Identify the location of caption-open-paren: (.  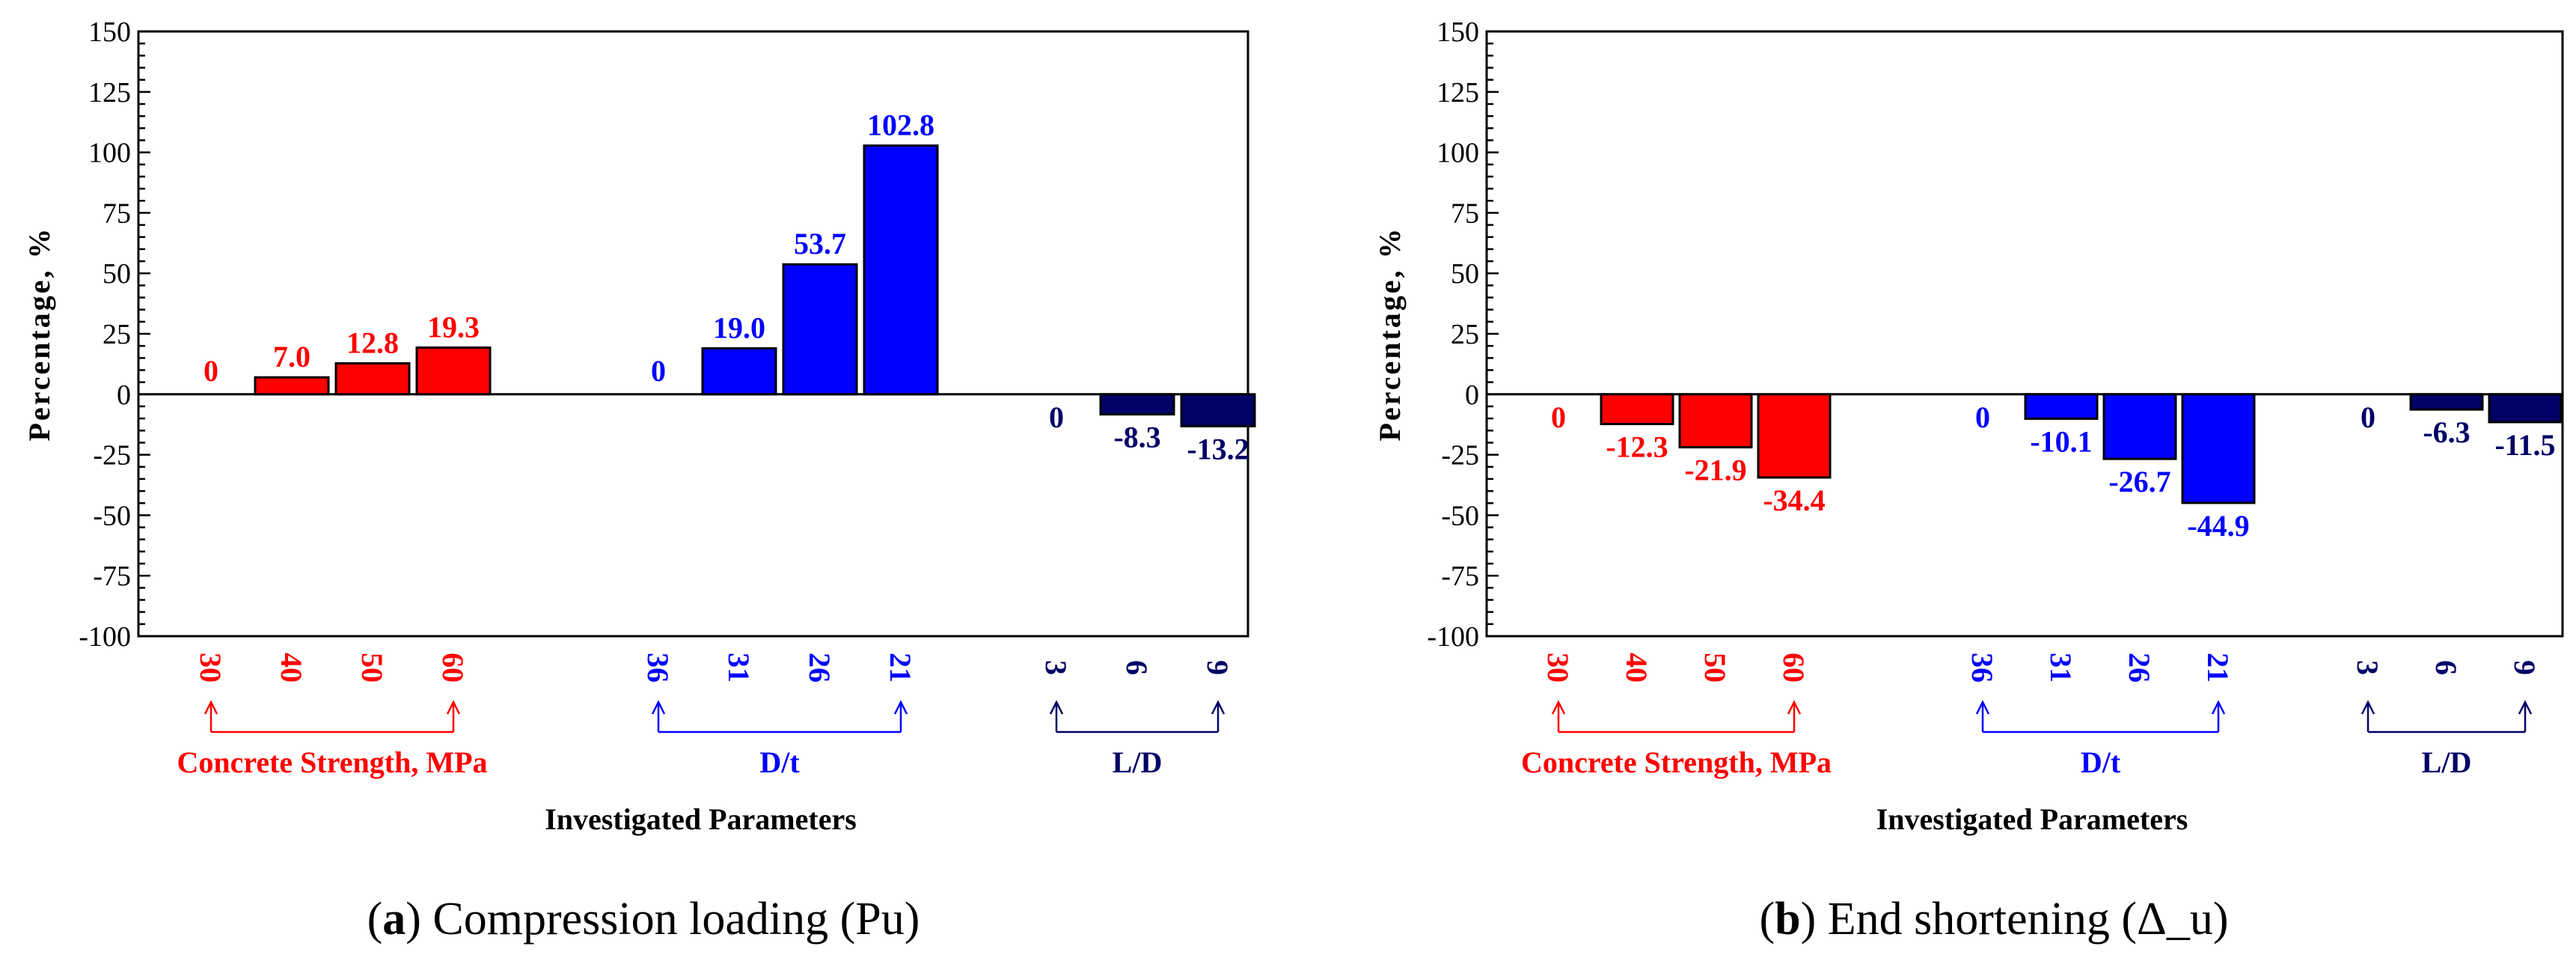
(375, 919).